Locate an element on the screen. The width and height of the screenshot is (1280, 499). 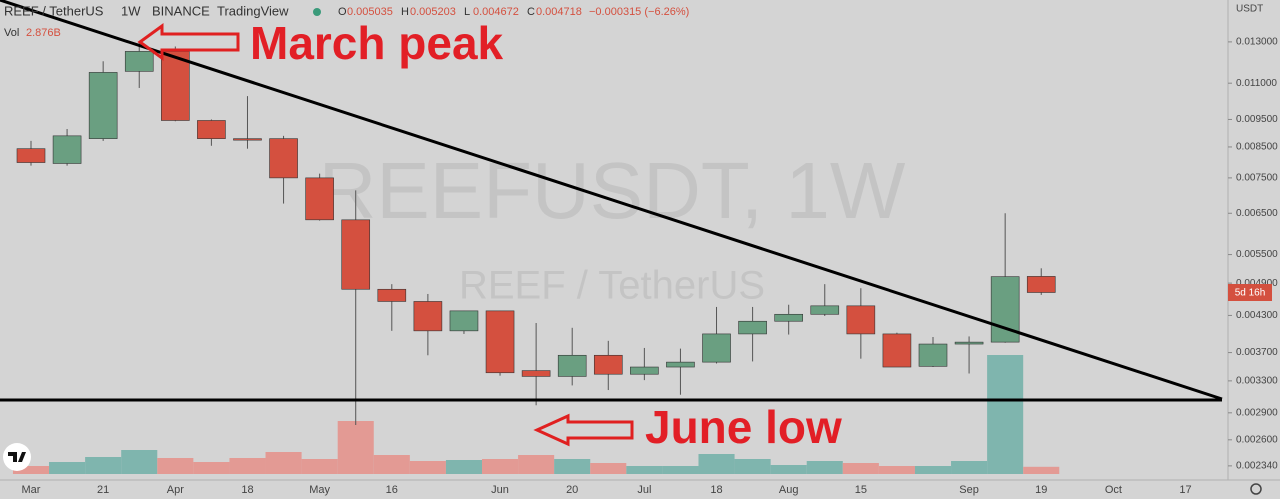
x-tick-label: Jun is located at coordinates (500, 490).